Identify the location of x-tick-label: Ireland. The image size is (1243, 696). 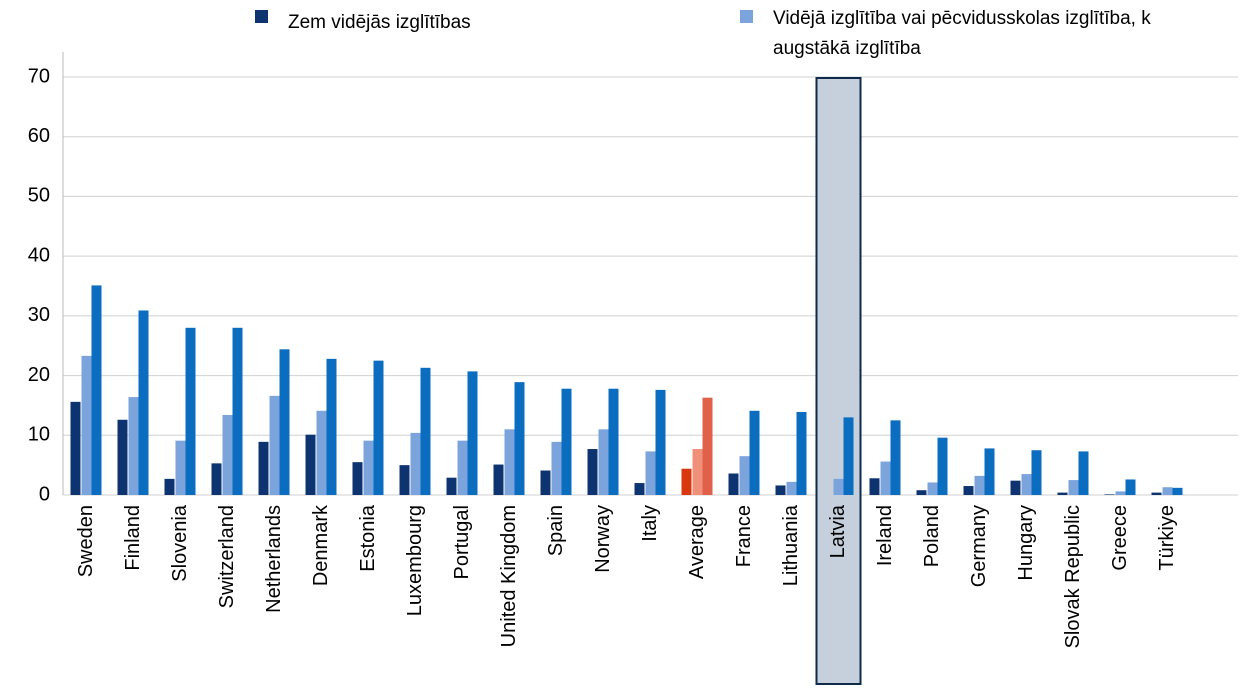
(885, 535).